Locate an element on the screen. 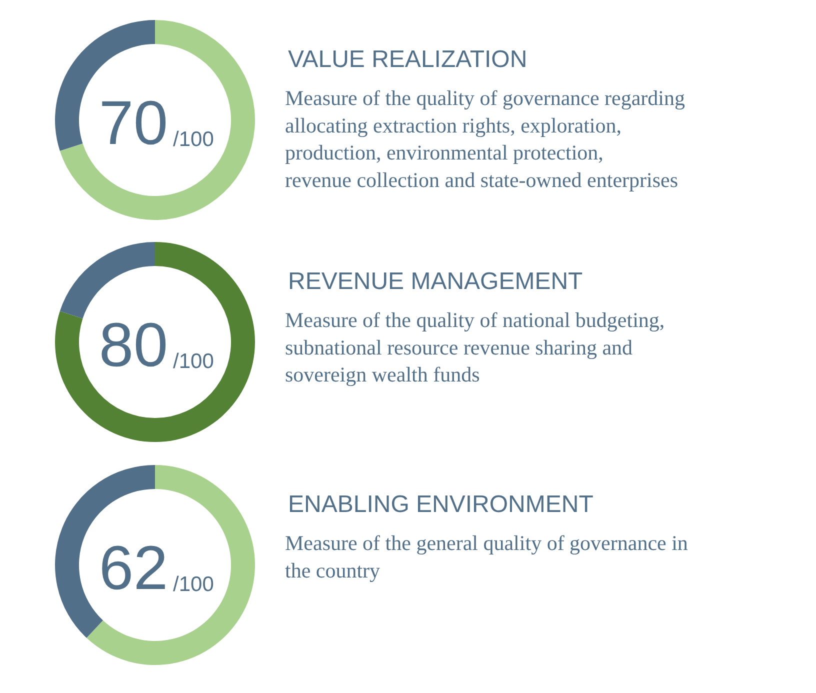  text: Measure of the quality of national budgeting, subnational resource revenue sharing and sovereign wealth funds is located at coordinates (475, 347).